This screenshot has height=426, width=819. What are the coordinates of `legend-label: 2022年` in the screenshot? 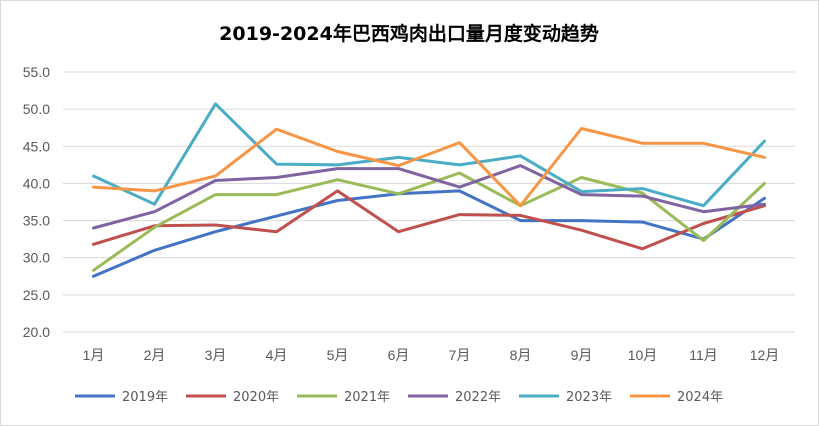 It's located at (478, 397).